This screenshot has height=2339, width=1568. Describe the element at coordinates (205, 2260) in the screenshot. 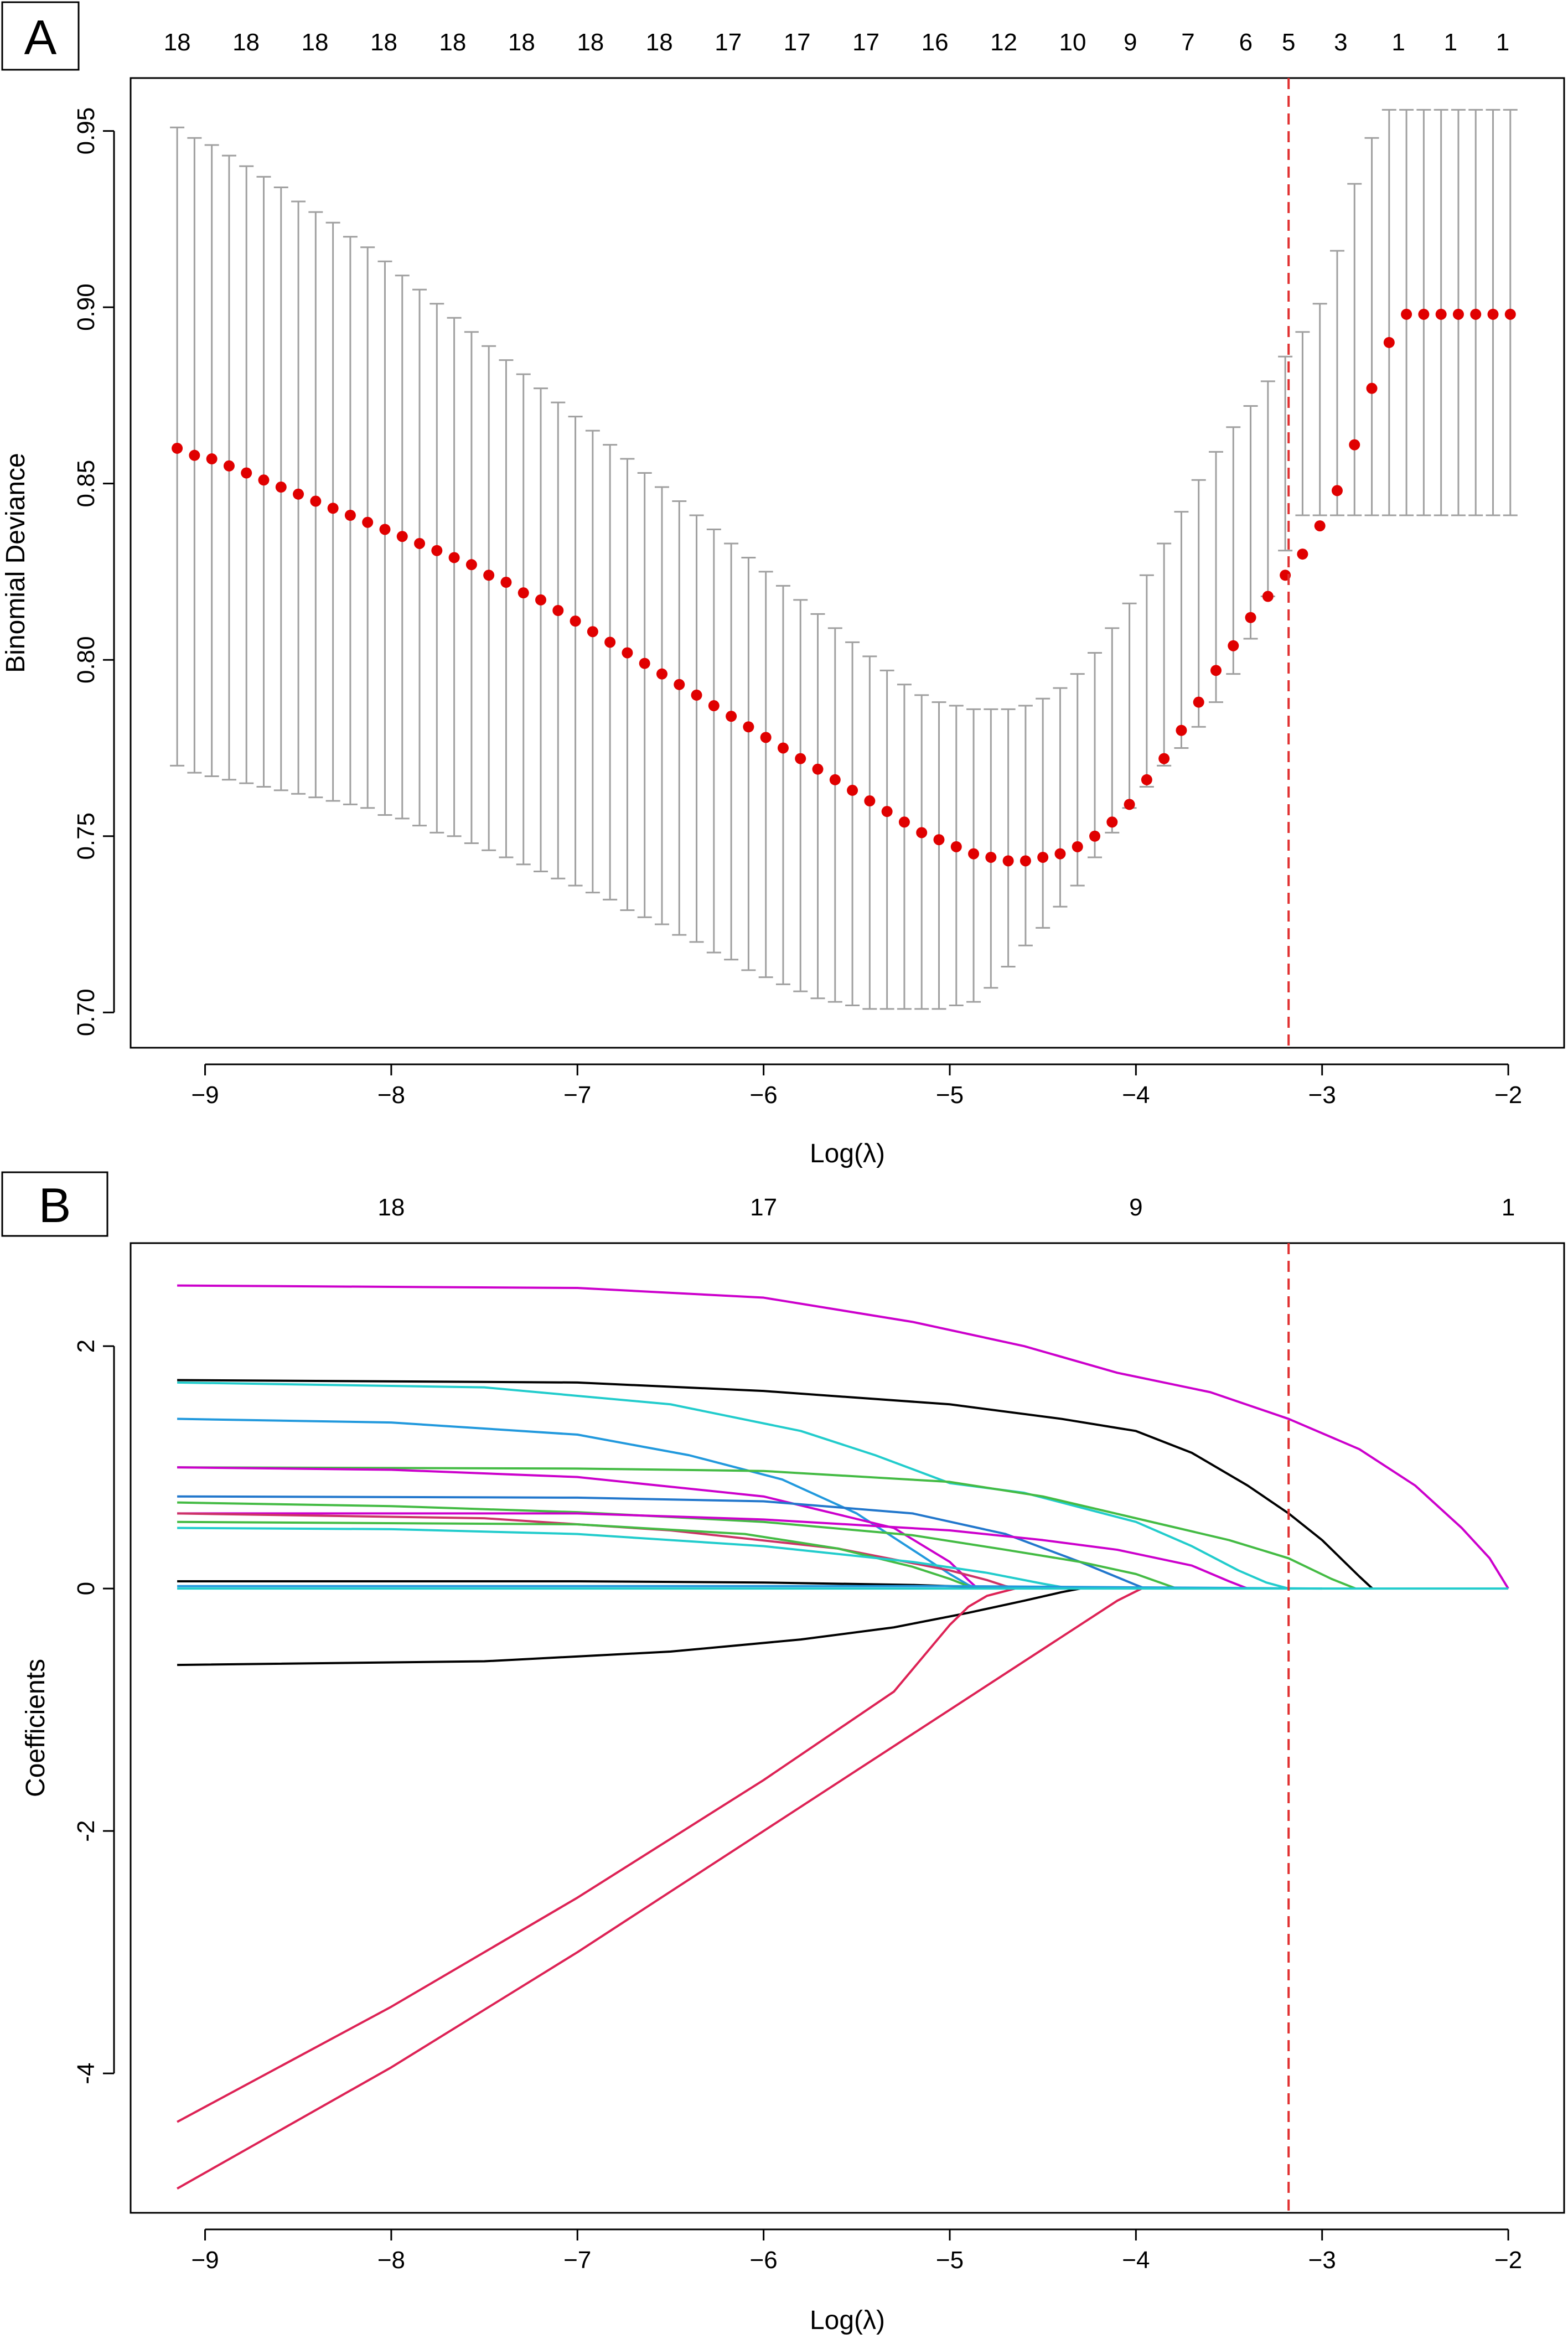

I see `panel-b-x-tick-label: −9` at that location.